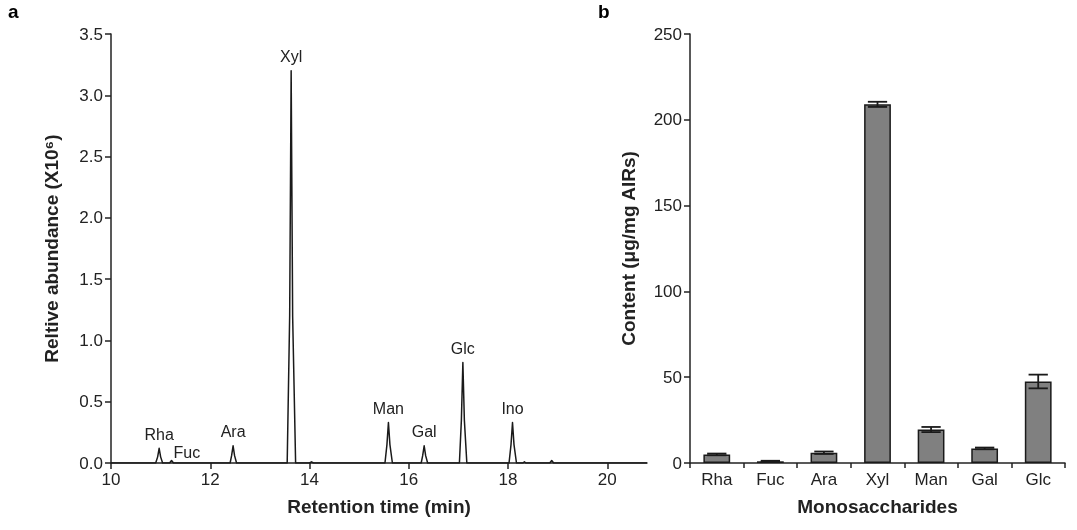 The height and width of the screenshot is (530, 1077). What do you see at coordinates (291, 57) in the screenshot?
I see `annotation: Xyl` at bounding box center [291, 57].